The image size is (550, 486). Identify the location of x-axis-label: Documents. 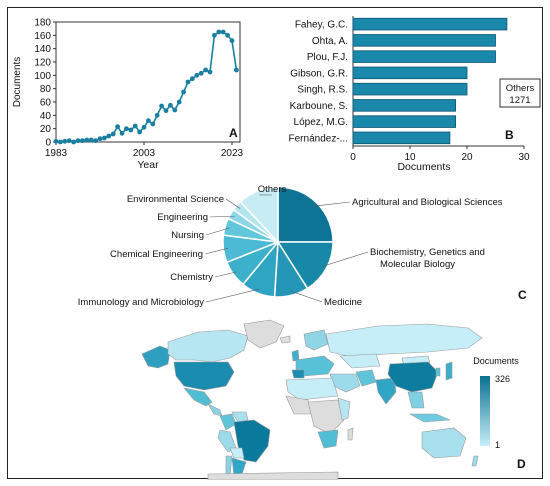
(423, 167).